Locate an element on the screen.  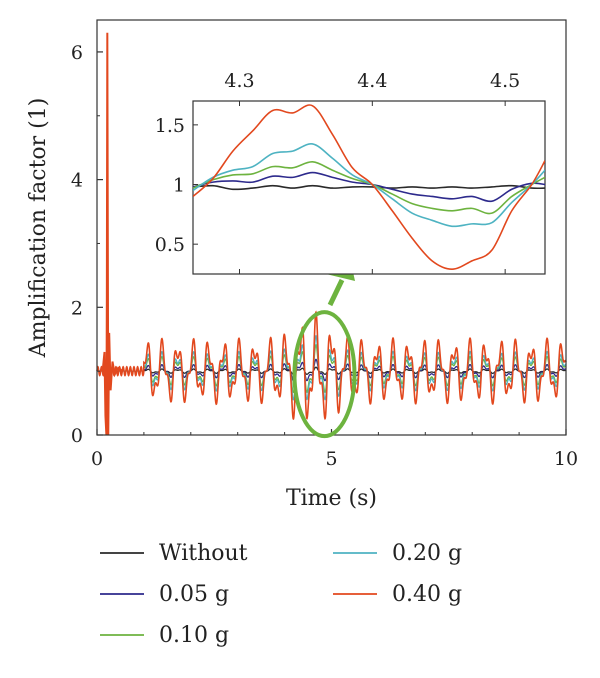
inset-line-0-40-g is located at coordinates (369, 187).